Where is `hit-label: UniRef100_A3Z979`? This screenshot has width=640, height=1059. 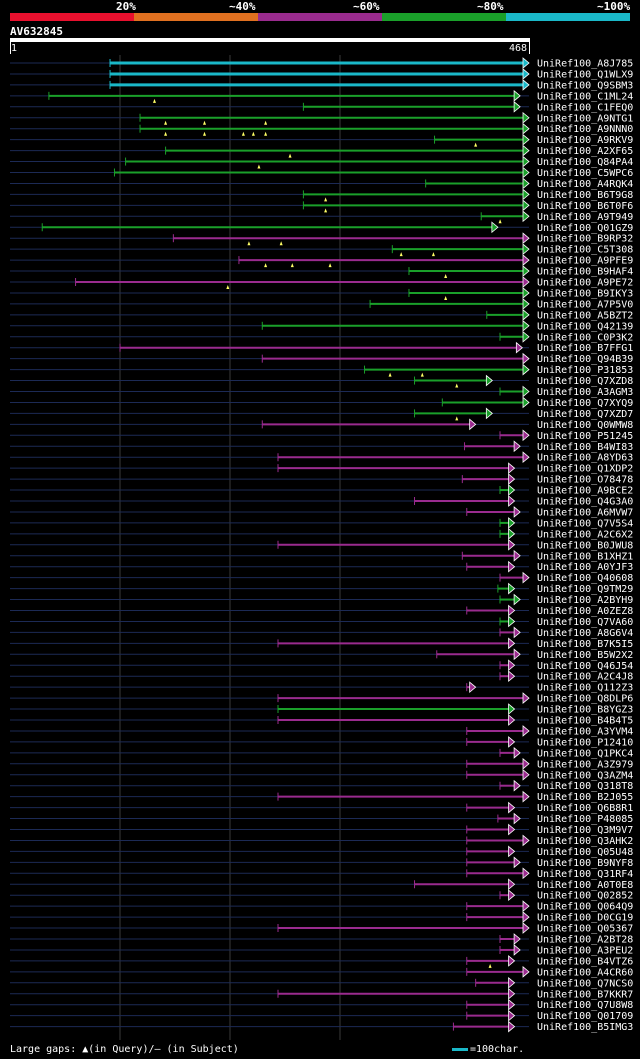
hit-label: UniRef100_A3Z979 is located at coordinates (585, 764).